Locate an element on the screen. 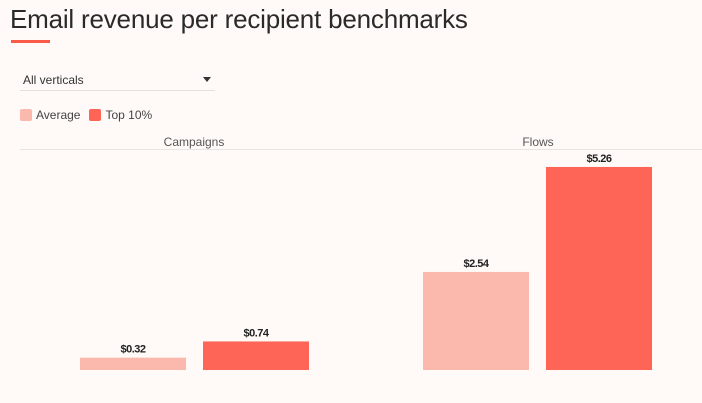 This screenshot has width=702, height=403. category-label-flows: Flows is located at coordinates (538, 142).